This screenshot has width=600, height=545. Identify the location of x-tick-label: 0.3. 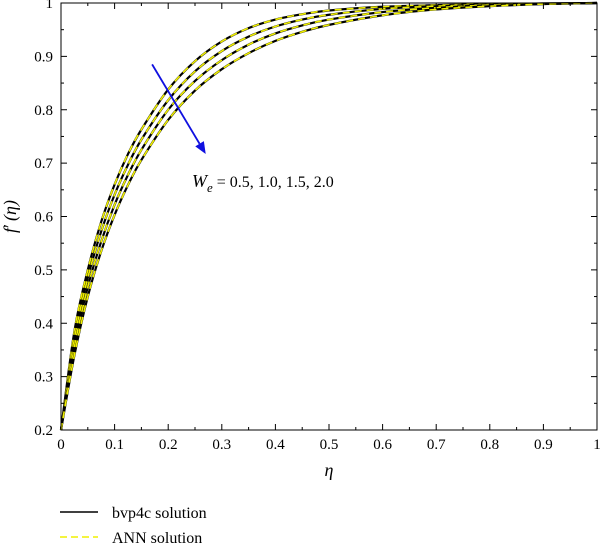
(221, 445).